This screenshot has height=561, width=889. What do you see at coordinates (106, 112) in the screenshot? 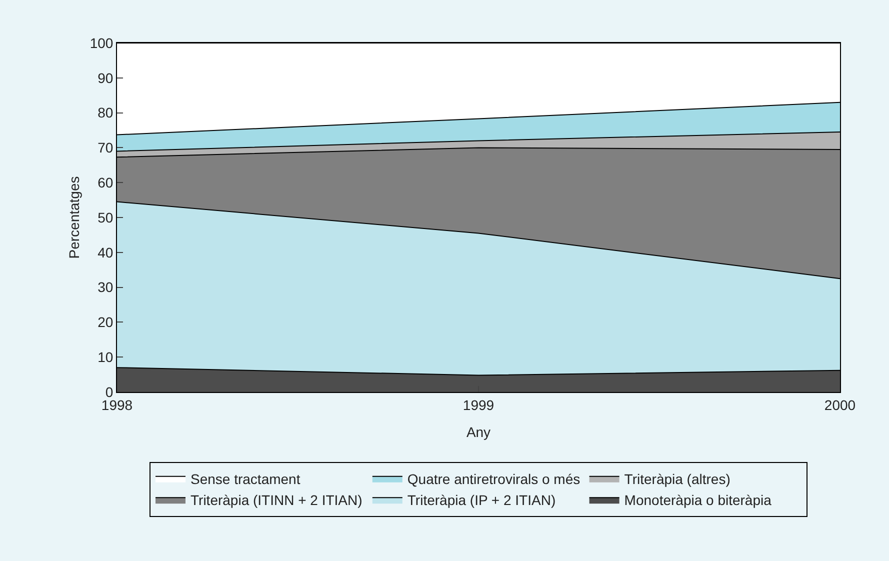
I see `y-tick-label: 80` at bounding box center [106, 112].